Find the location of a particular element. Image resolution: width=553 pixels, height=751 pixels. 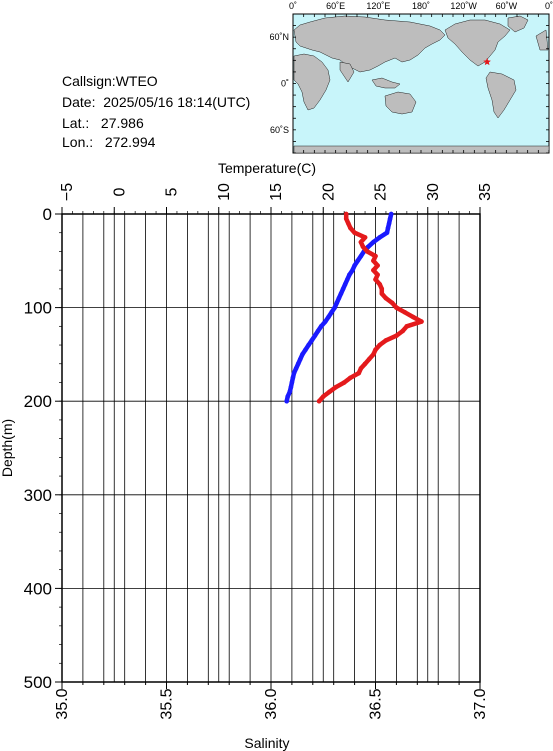

map-lat-tick-label: 0˚ is located at coordinates (285, 84).